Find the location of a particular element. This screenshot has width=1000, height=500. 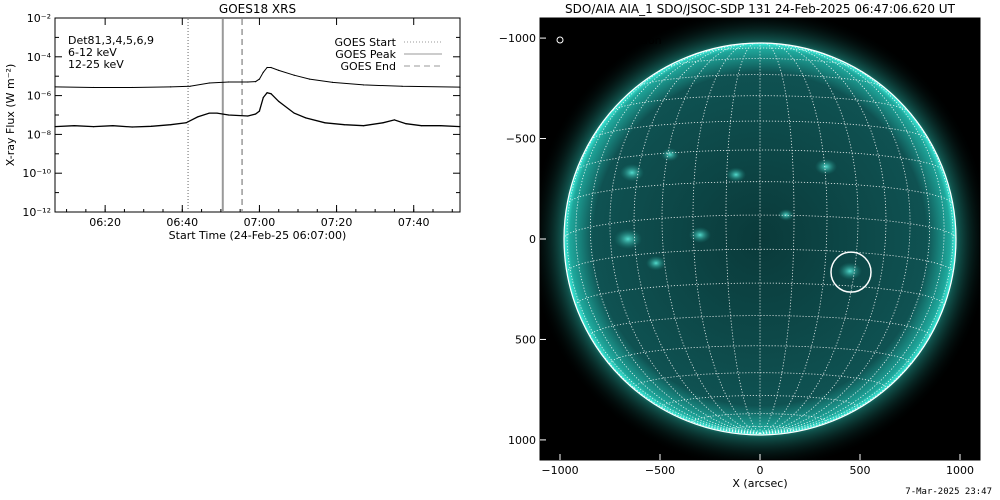

goes-legend-marker-label: GOES Peak is located at coordinates (365, 54).